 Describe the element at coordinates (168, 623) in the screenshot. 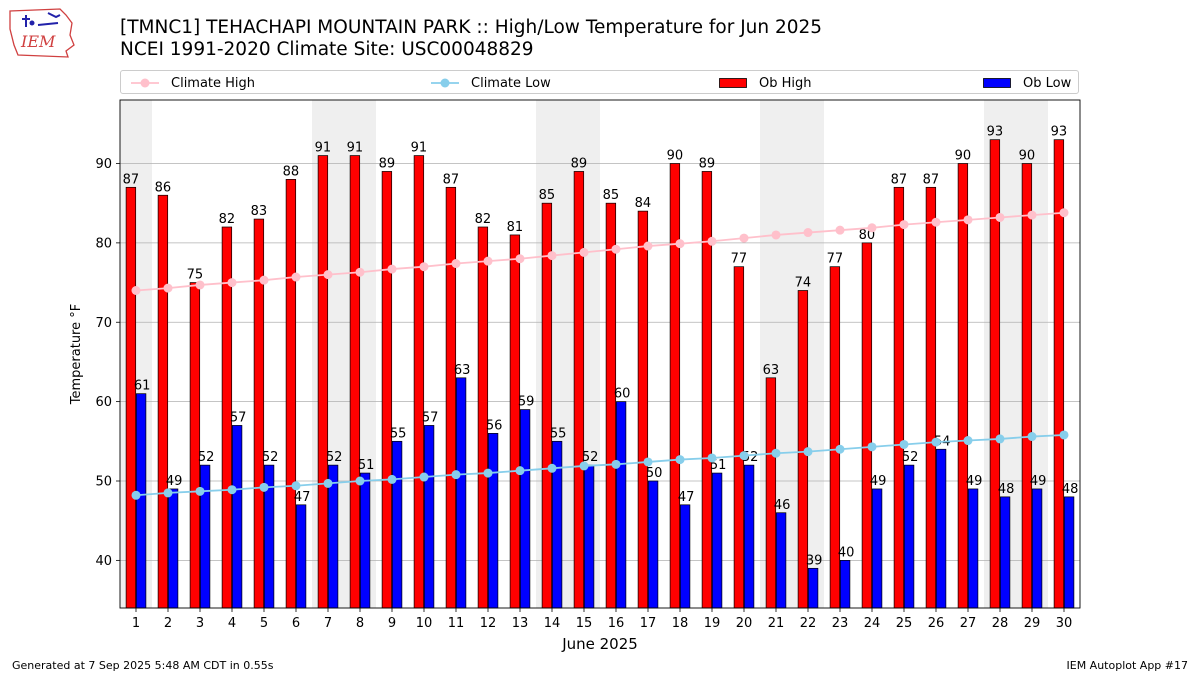

I see `xtick-label-2: 2` at that location.